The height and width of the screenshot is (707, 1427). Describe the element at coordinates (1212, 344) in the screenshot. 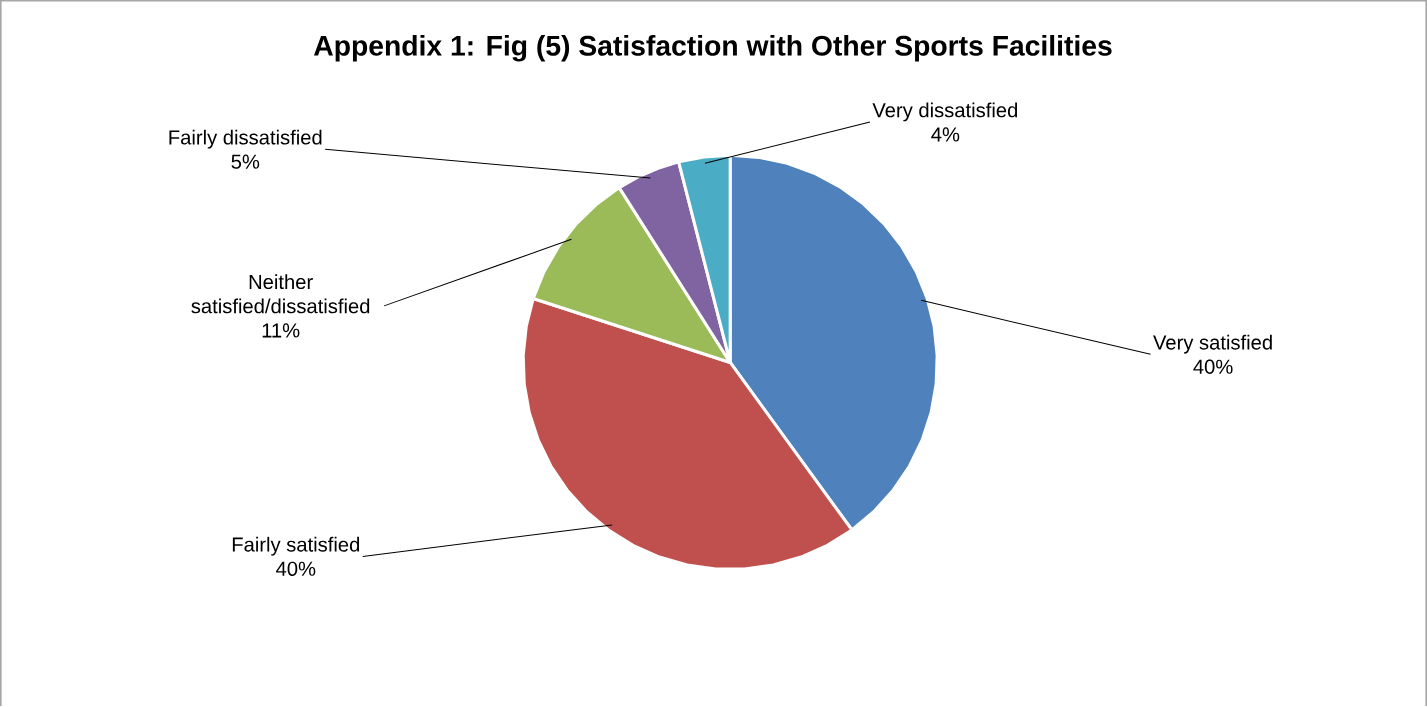

I see `slice-label: Very satisfied` at that location.